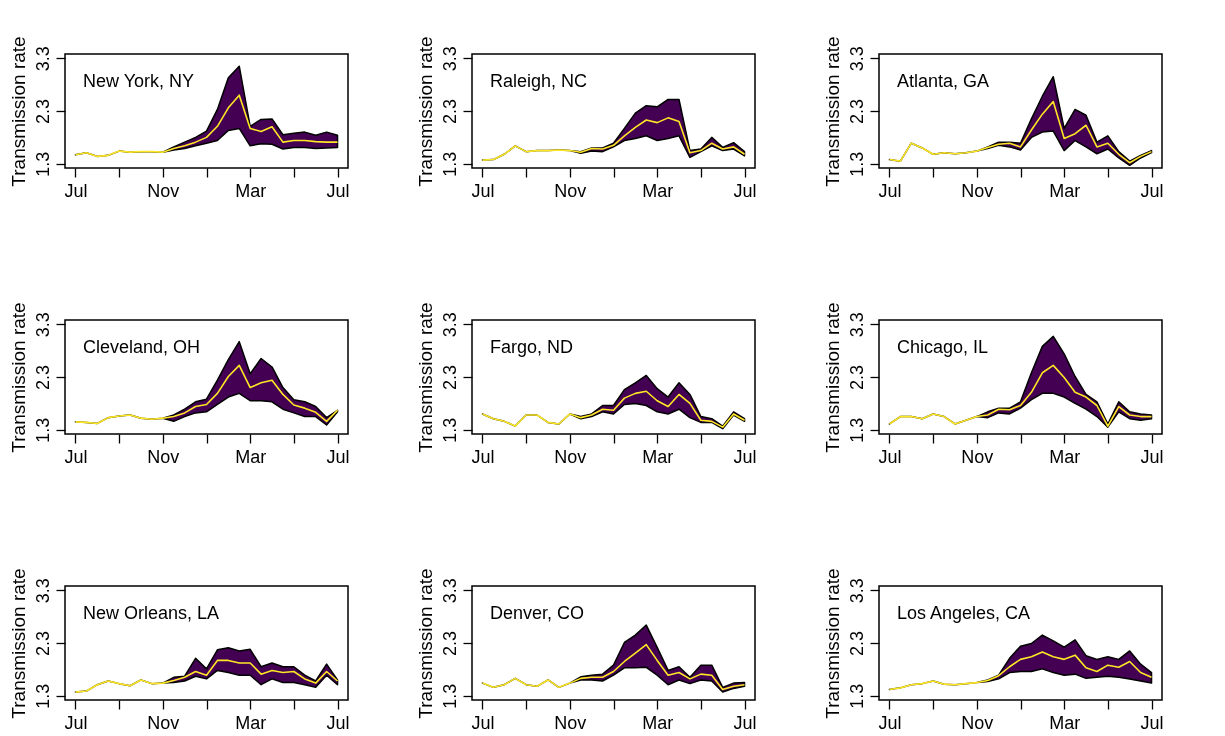  Describe the element at coordinates (943, 81) in the screenshot. I see `text: Atlanta, GA` at that location.